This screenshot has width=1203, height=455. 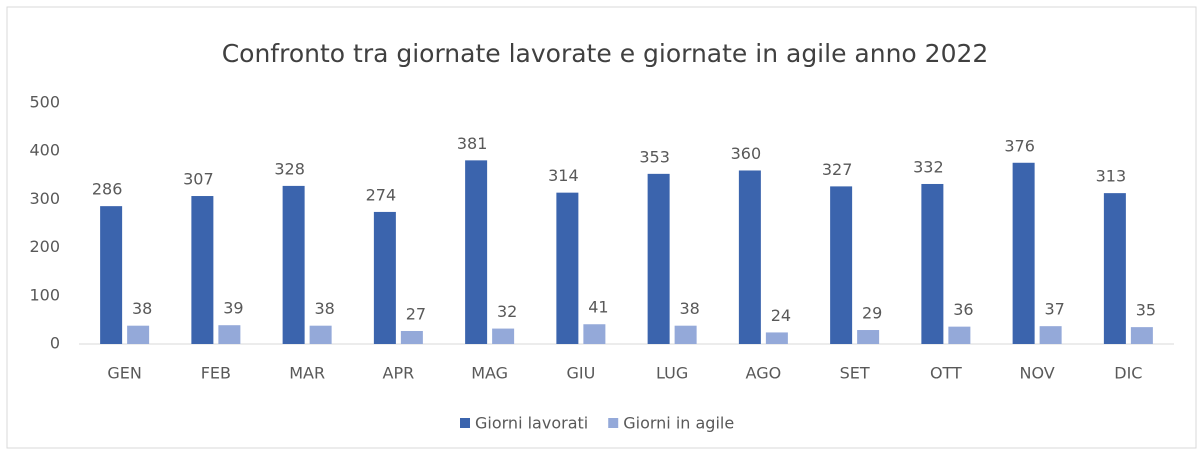 What do you see at coordinates (44, 198) in the screenshot?
I see `y-tick-label: 300` at bounding box center [44, 198].